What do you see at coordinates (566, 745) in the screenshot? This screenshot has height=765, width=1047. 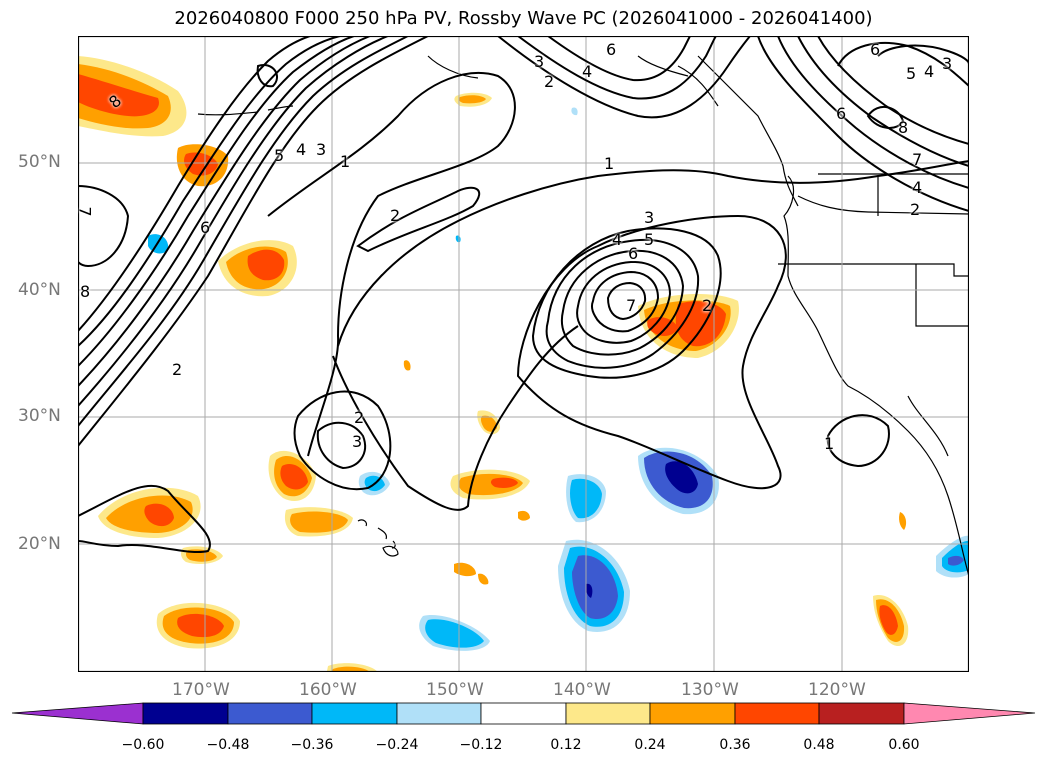 I see `colorbar-tick-label: 0.12` at bounding box center [566, 745].